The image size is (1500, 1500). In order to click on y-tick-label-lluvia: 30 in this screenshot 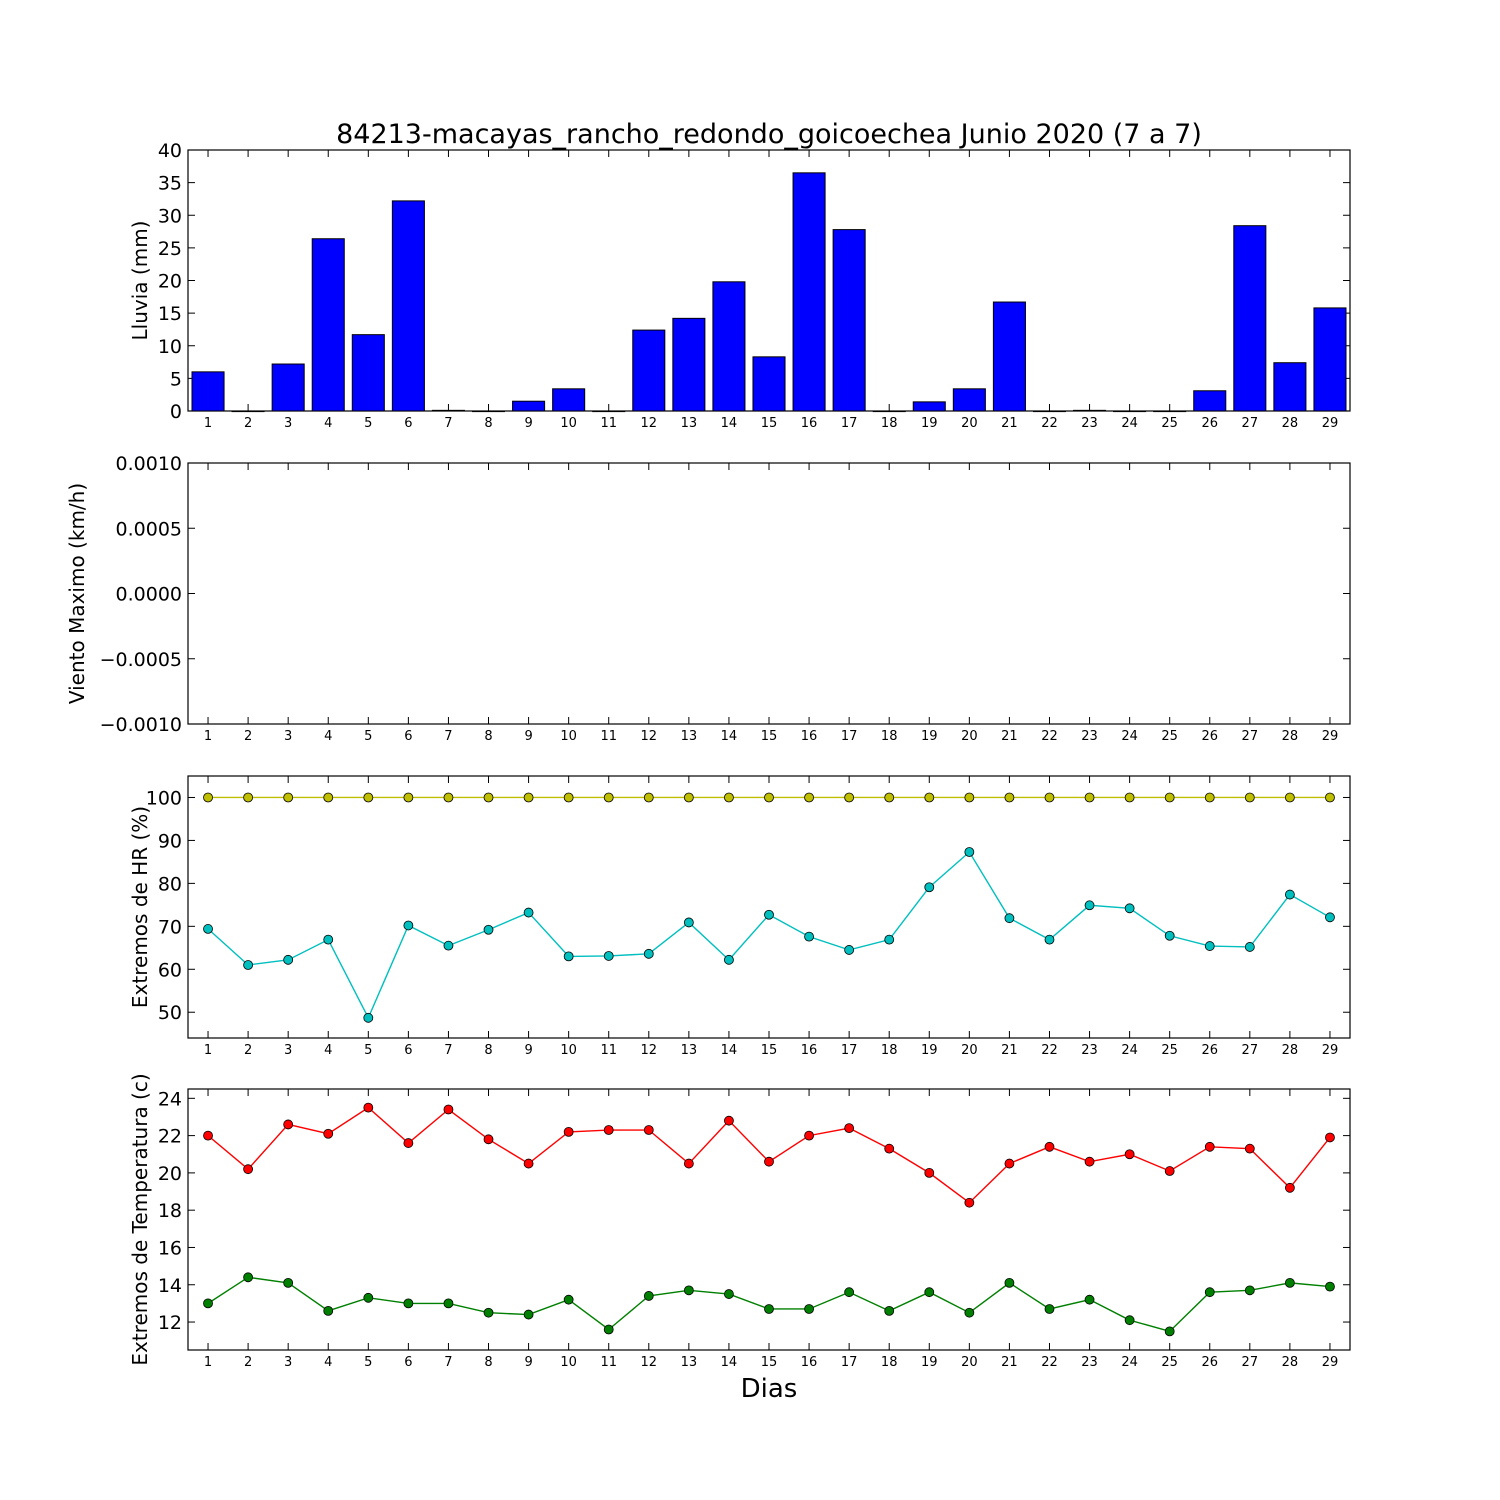, I will do `click(170, 216)`.